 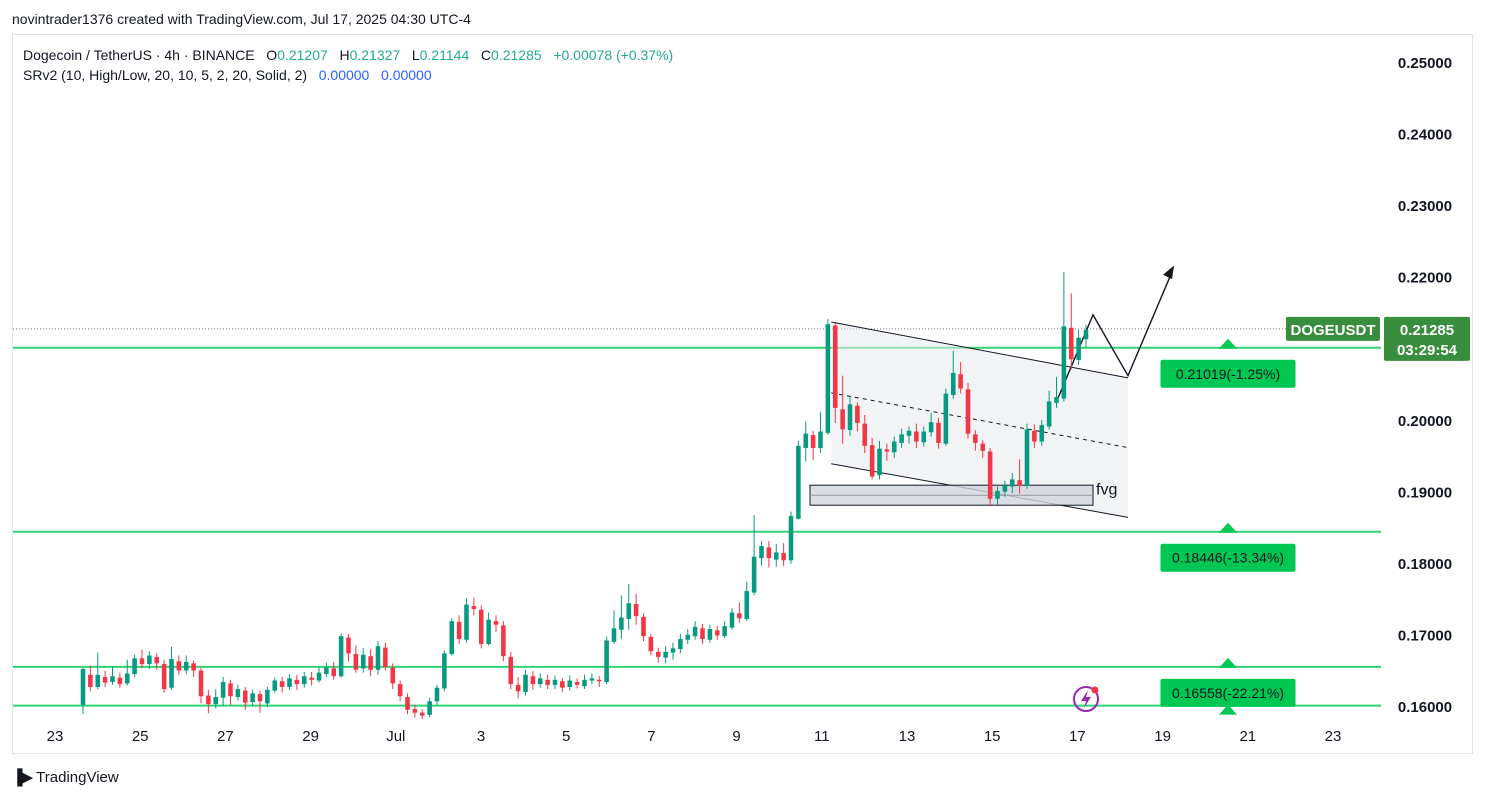 I want to click on channel-fill, so click(x=979, y=420).